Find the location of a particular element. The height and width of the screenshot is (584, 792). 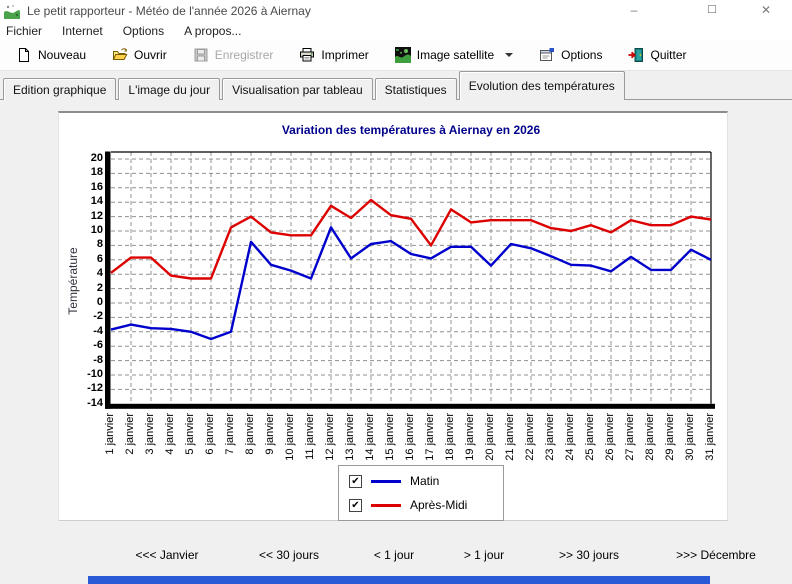

apres-midi-label: Après-Midi is located at coordinates (439, 505).